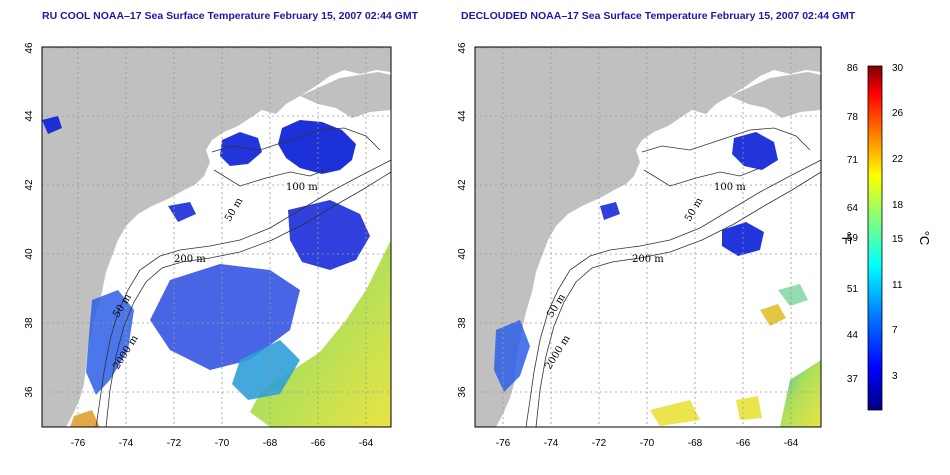 The width and height of the screenshot is (950, 475). What do you see at coordinates (895, 330) in the screenshot?
I see `colorbar-c-label: 7` at bounding box center [895, 330].